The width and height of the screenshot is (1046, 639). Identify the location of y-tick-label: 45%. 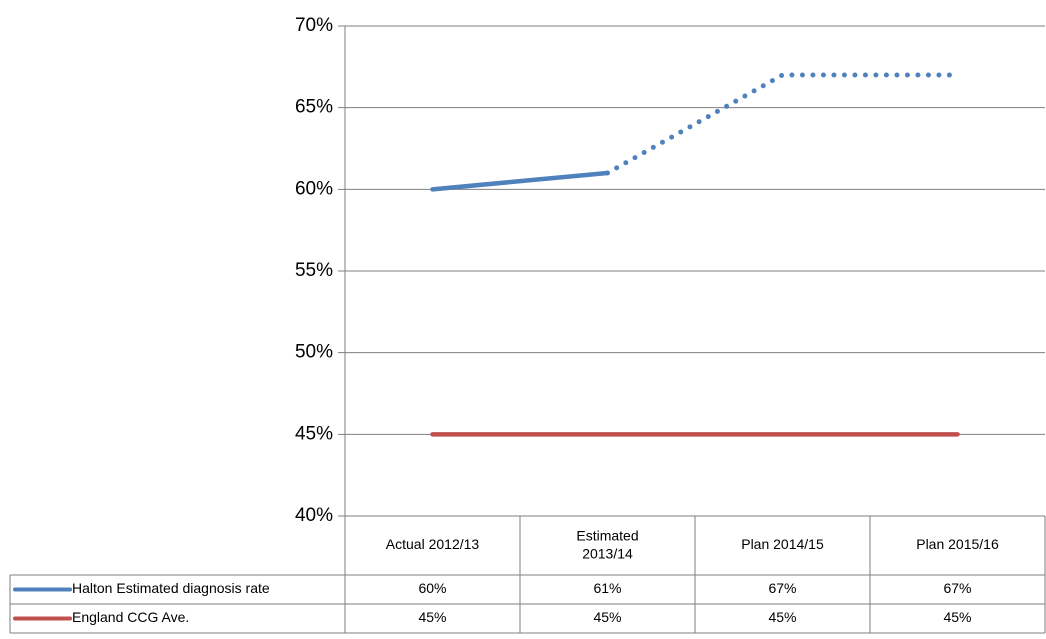
(314, 433).